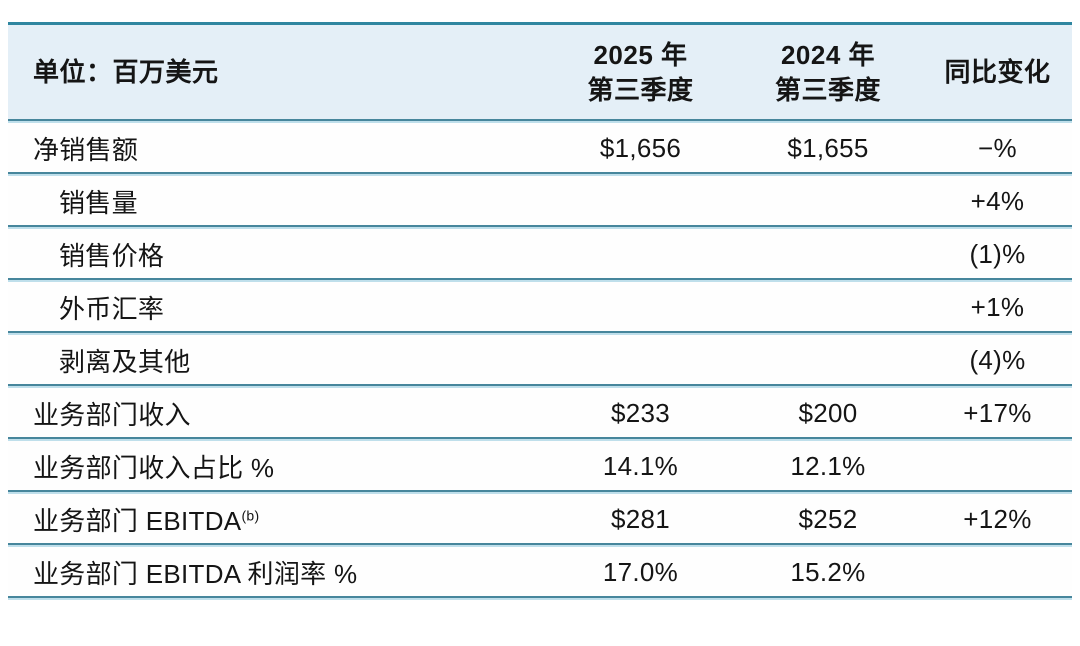  Describe the element at coordinates (828, 466) in the screenshot. I see `value-2024-cell: 12.1%` at that location.